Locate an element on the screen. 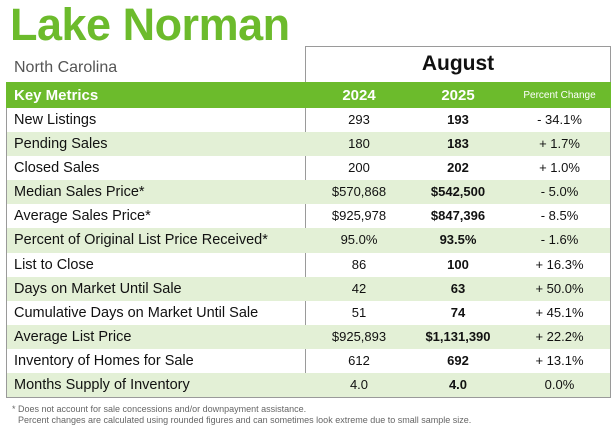  value-2025: 4.0 is located at coordinates (458, 385).